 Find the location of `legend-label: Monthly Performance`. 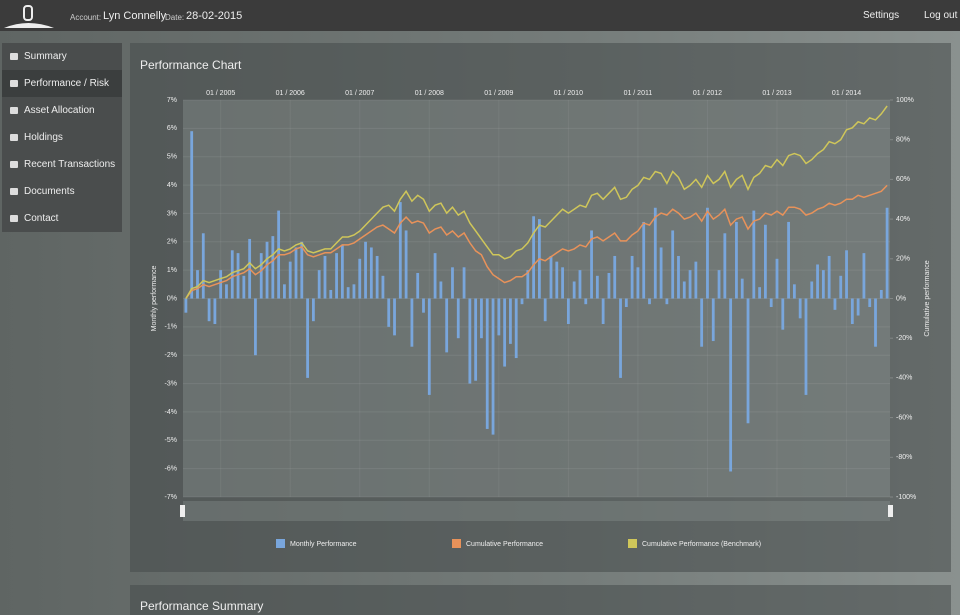

legend-label: Monthly Performance is located at coordinates (323, 544).